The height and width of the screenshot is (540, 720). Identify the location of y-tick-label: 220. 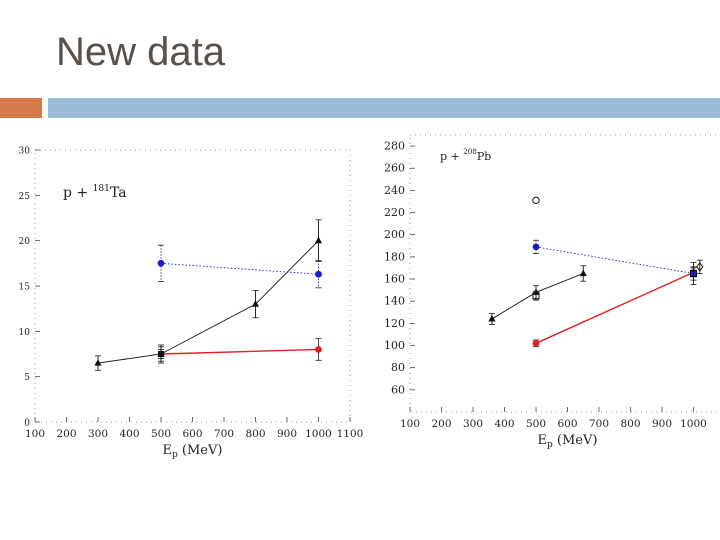
(394, 212).